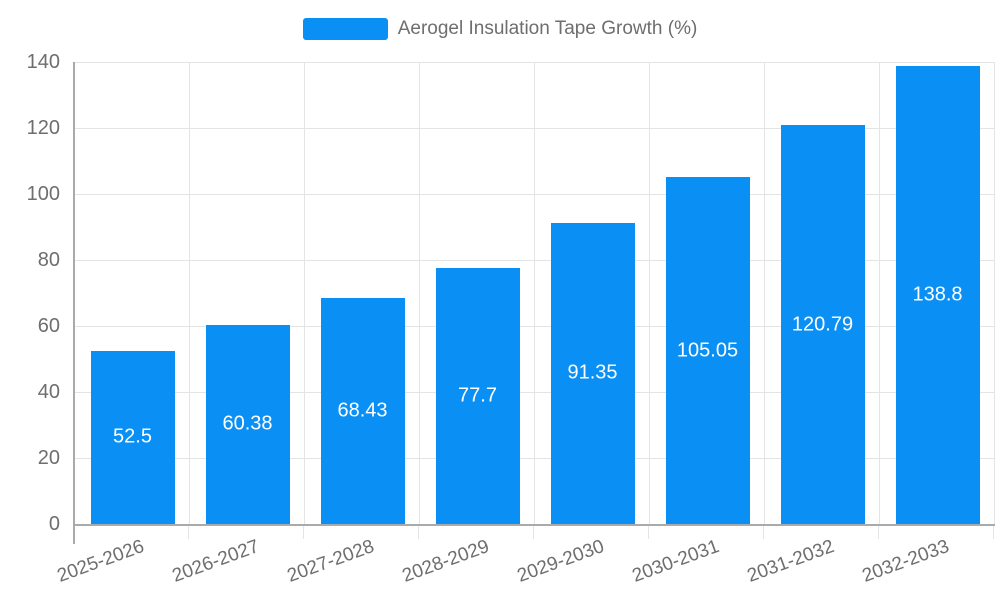 This screenshot has height=600, width=1000. I want to click on legend-swatch, so click(345, 29).